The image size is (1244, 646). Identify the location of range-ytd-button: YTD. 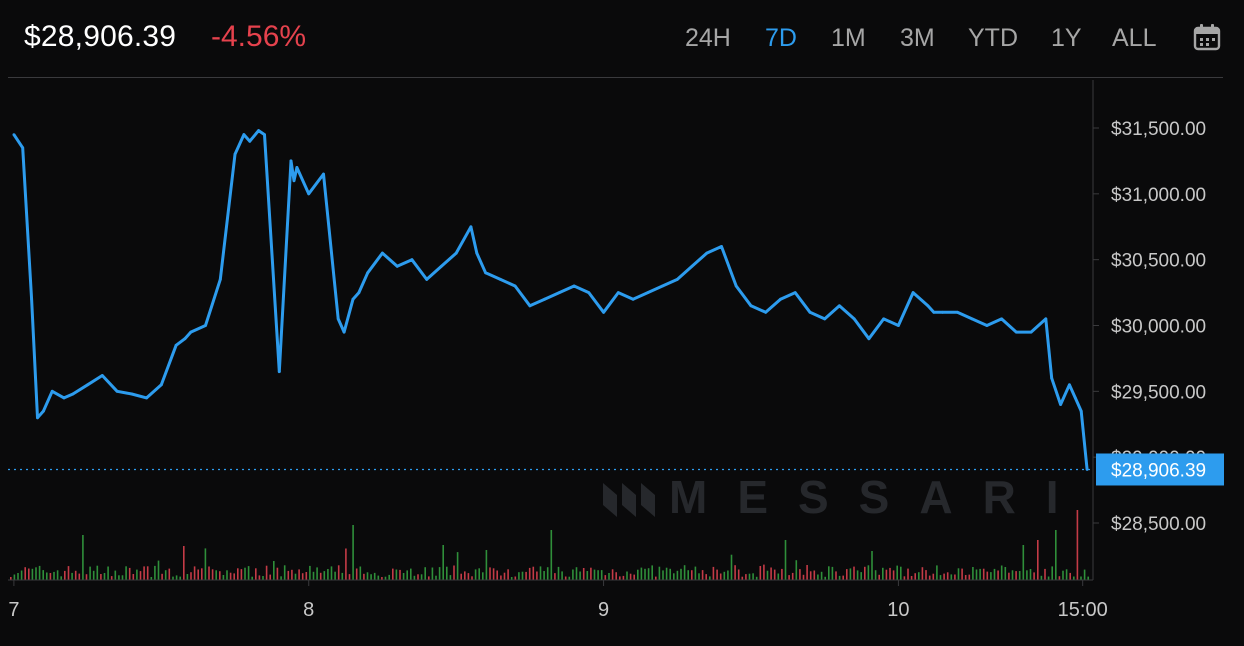
(993, 38).